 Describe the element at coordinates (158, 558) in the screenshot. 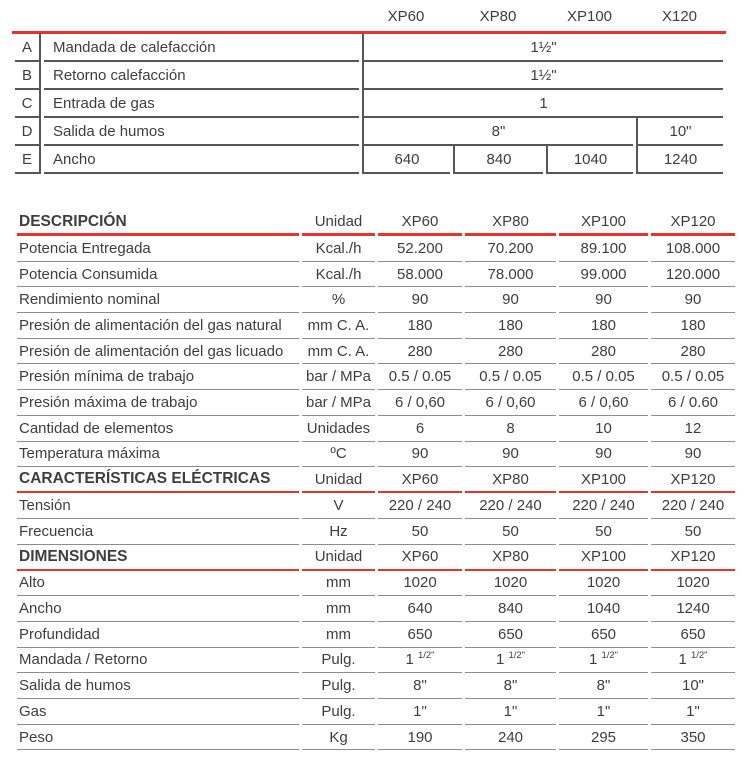

I see `section-title: DIMENSIONES` at that location.